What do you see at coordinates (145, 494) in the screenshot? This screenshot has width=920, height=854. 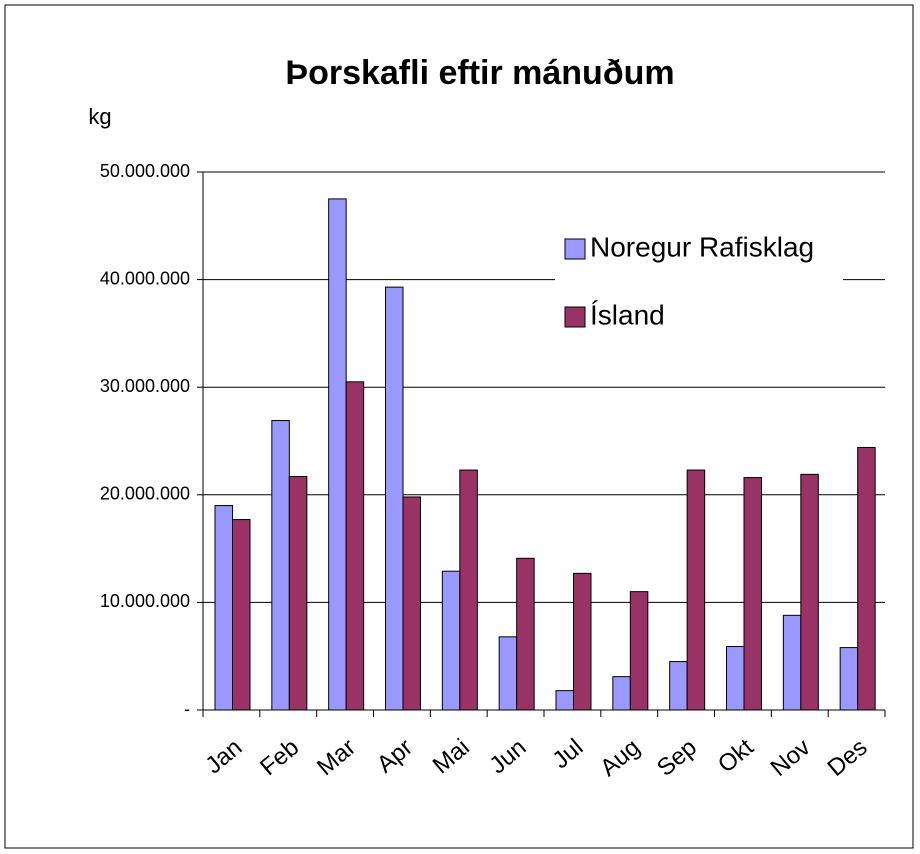 I see `y-tick-label: 20.000.000` at bounding box center [145, 494].